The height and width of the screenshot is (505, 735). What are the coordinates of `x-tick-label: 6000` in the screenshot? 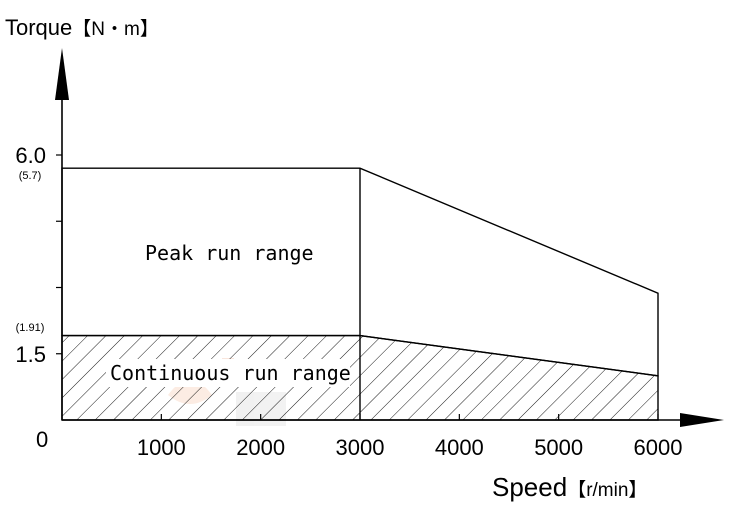 It's located at (658, 447).